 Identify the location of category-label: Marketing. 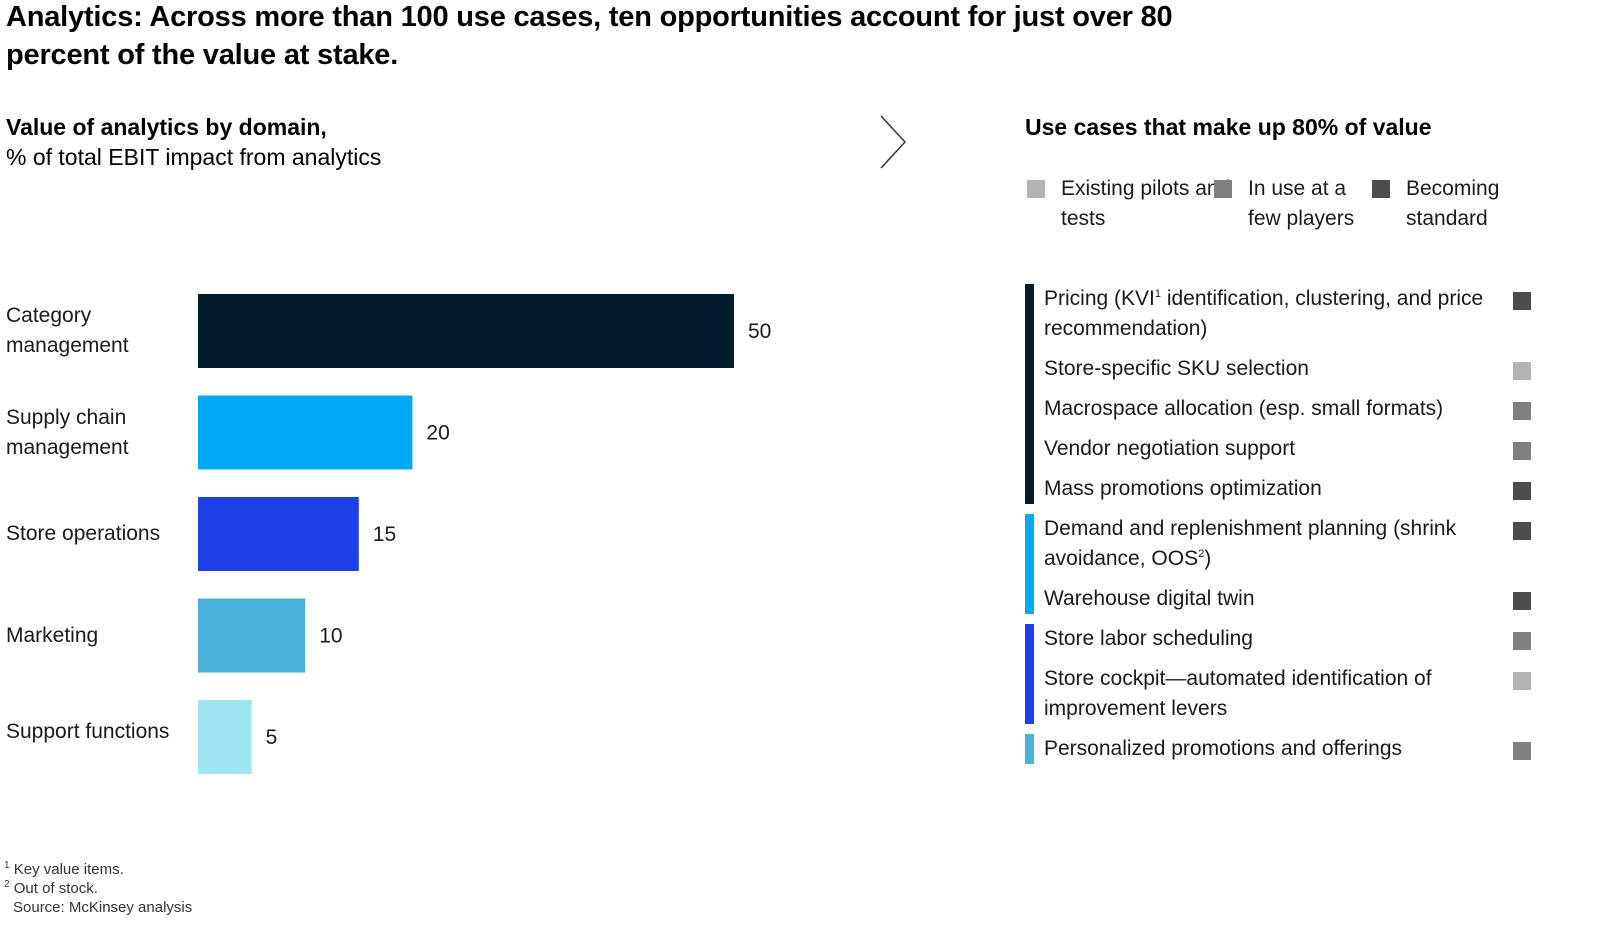
(52, 635).